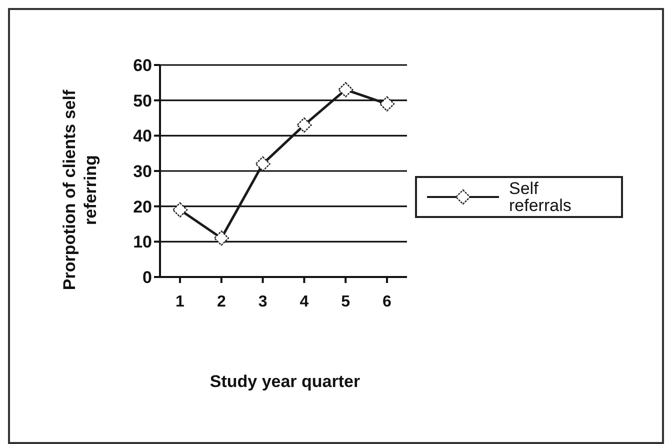  I want to click on y-tick-label: 30, so click(142, 172).